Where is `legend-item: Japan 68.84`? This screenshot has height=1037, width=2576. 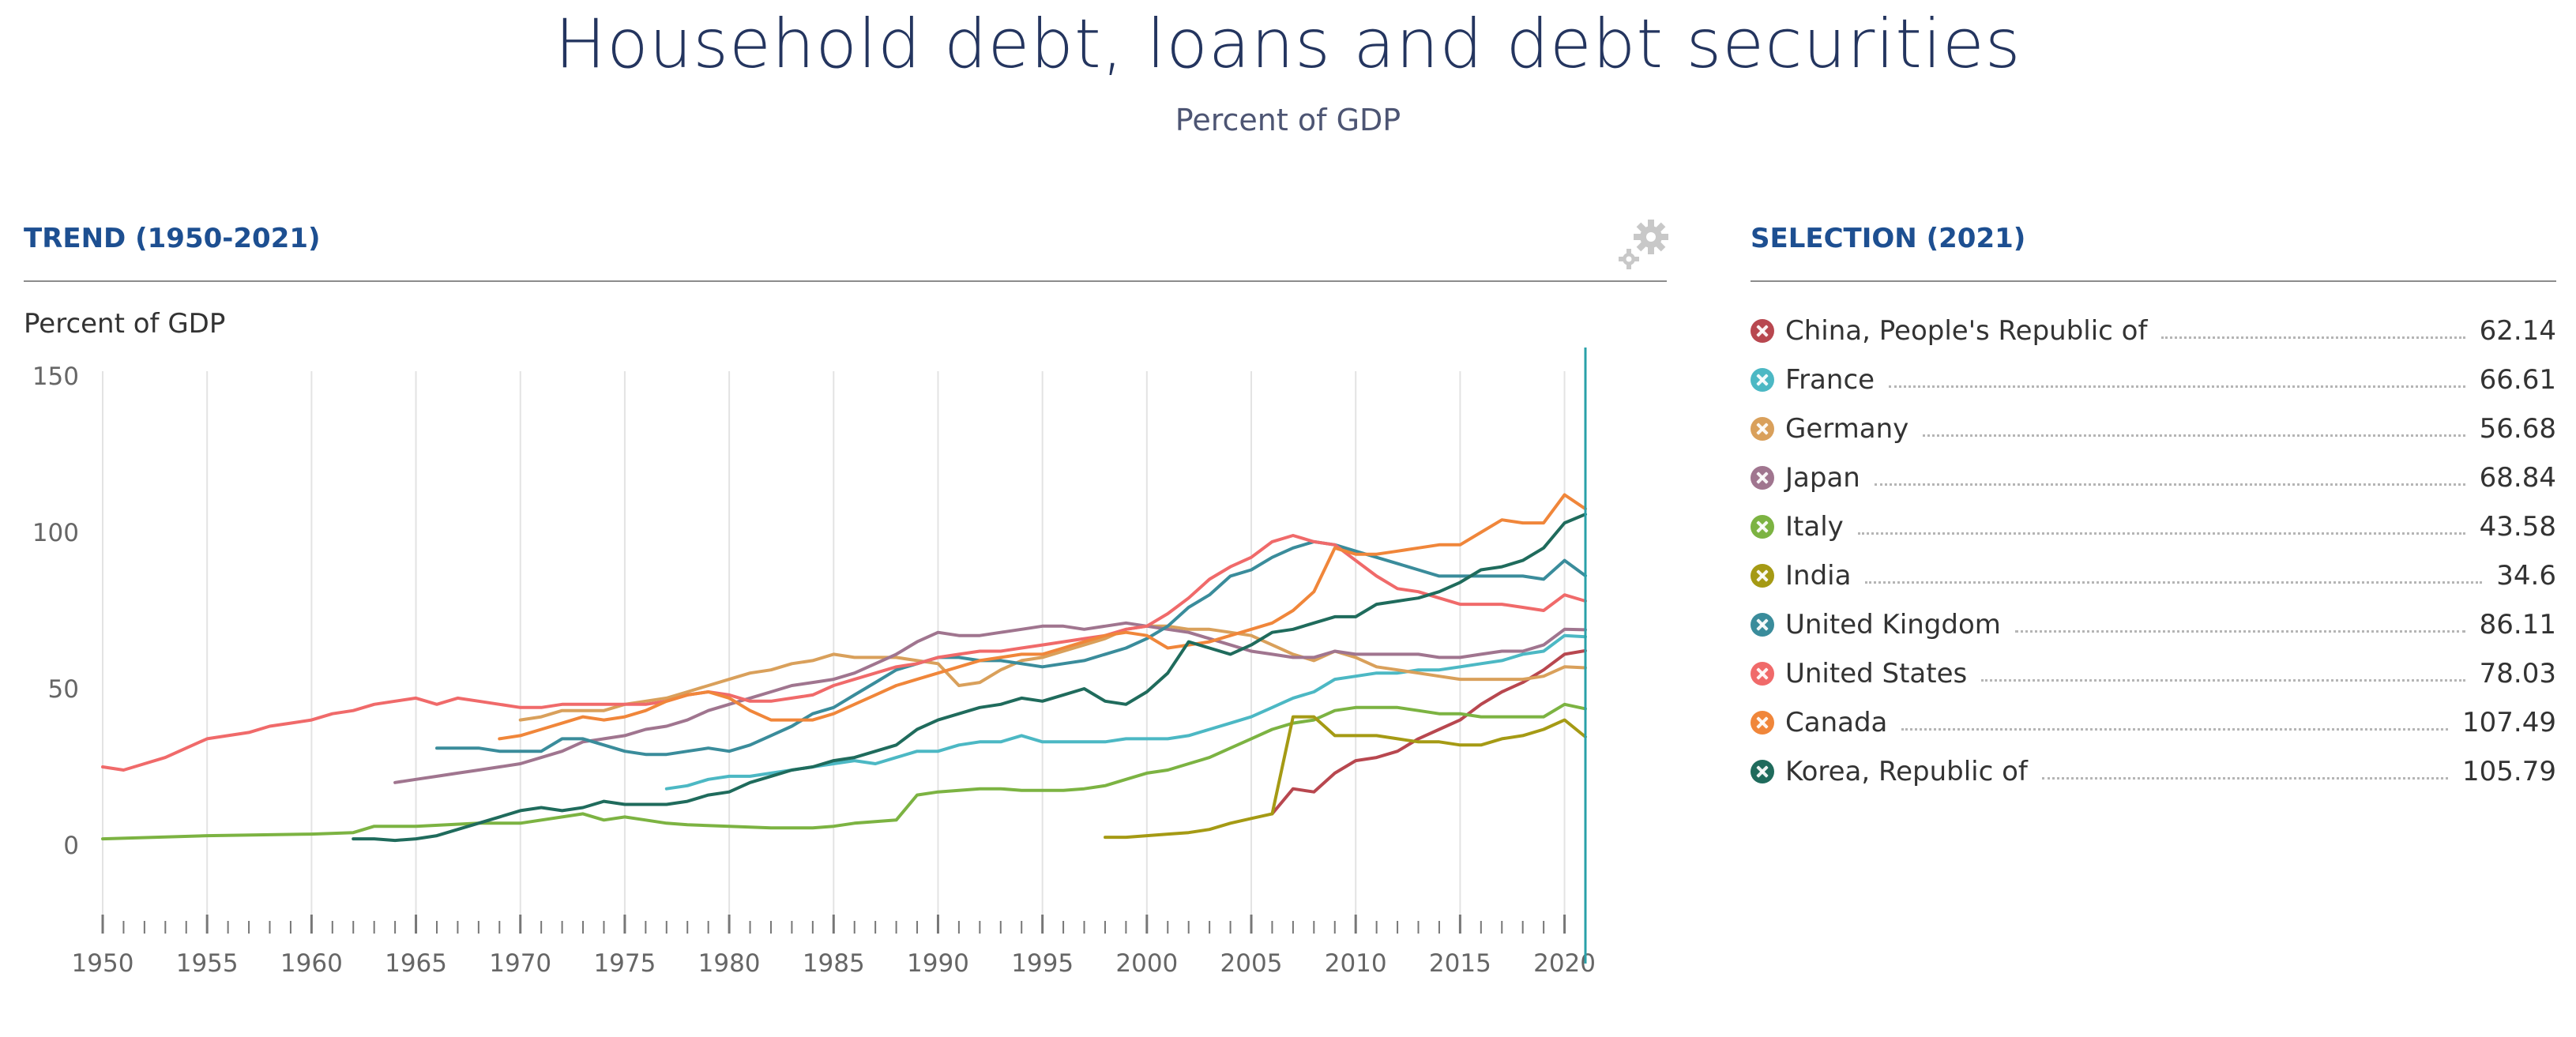 legend-item: Japan 68.84 is located at coordinates (2154, 478).